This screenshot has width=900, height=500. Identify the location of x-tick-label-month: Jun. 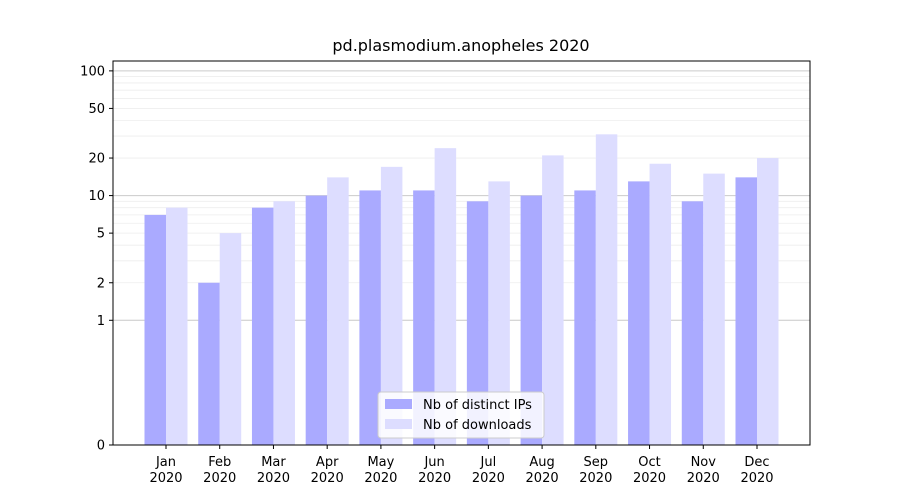
(433, 462).